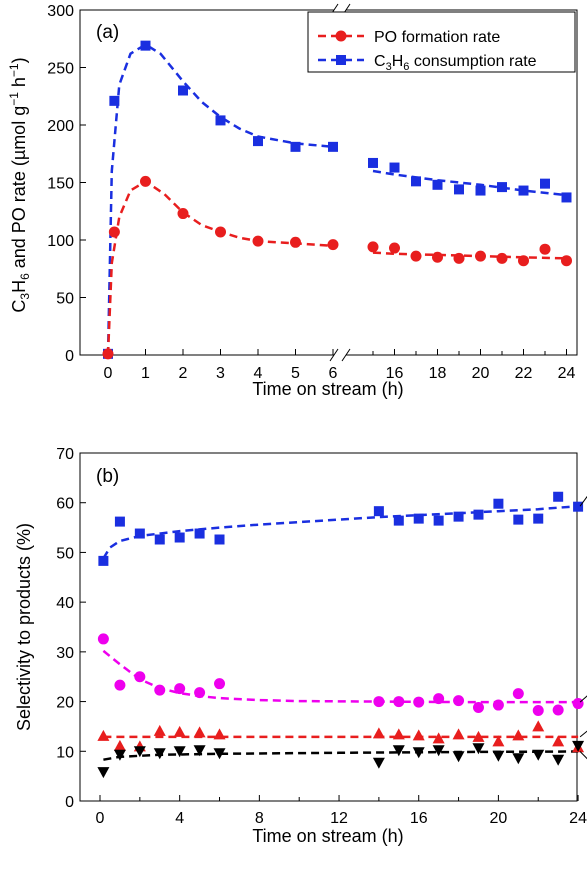 The height and width of the screenshot is (873, 587). What do you see at coordinates (60, 11) in the screenshot?
I see `y-tick-label: 300` at bounding box center [60, 11].